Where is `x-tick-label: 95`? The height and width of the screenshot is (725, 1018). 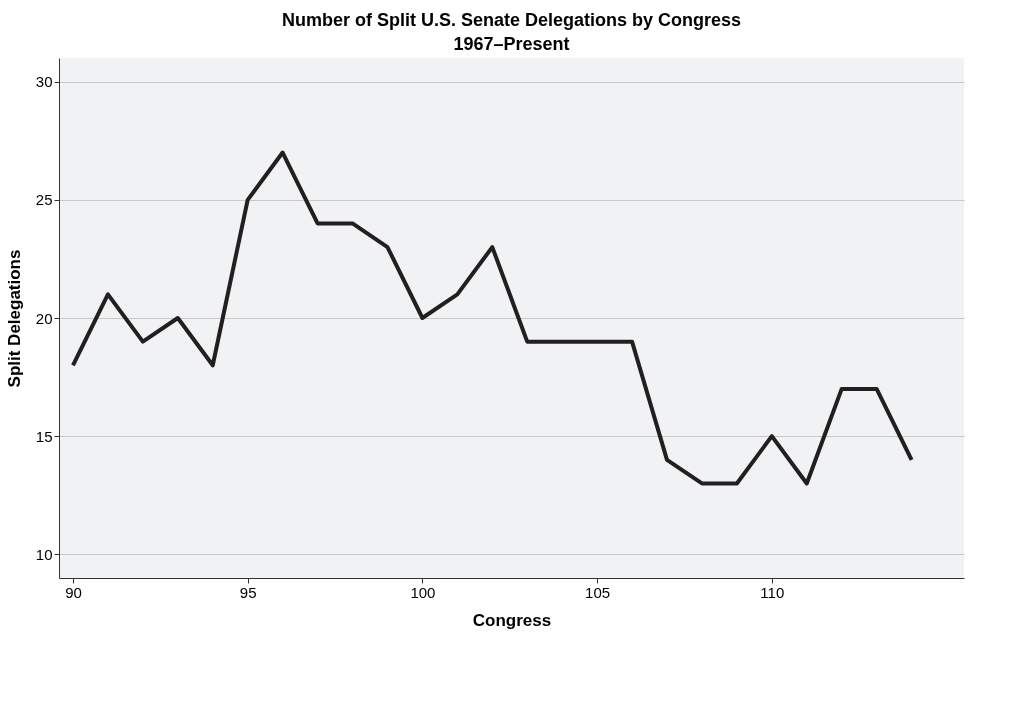 x-tick-label: 95 is located at coordinates (248, 592).